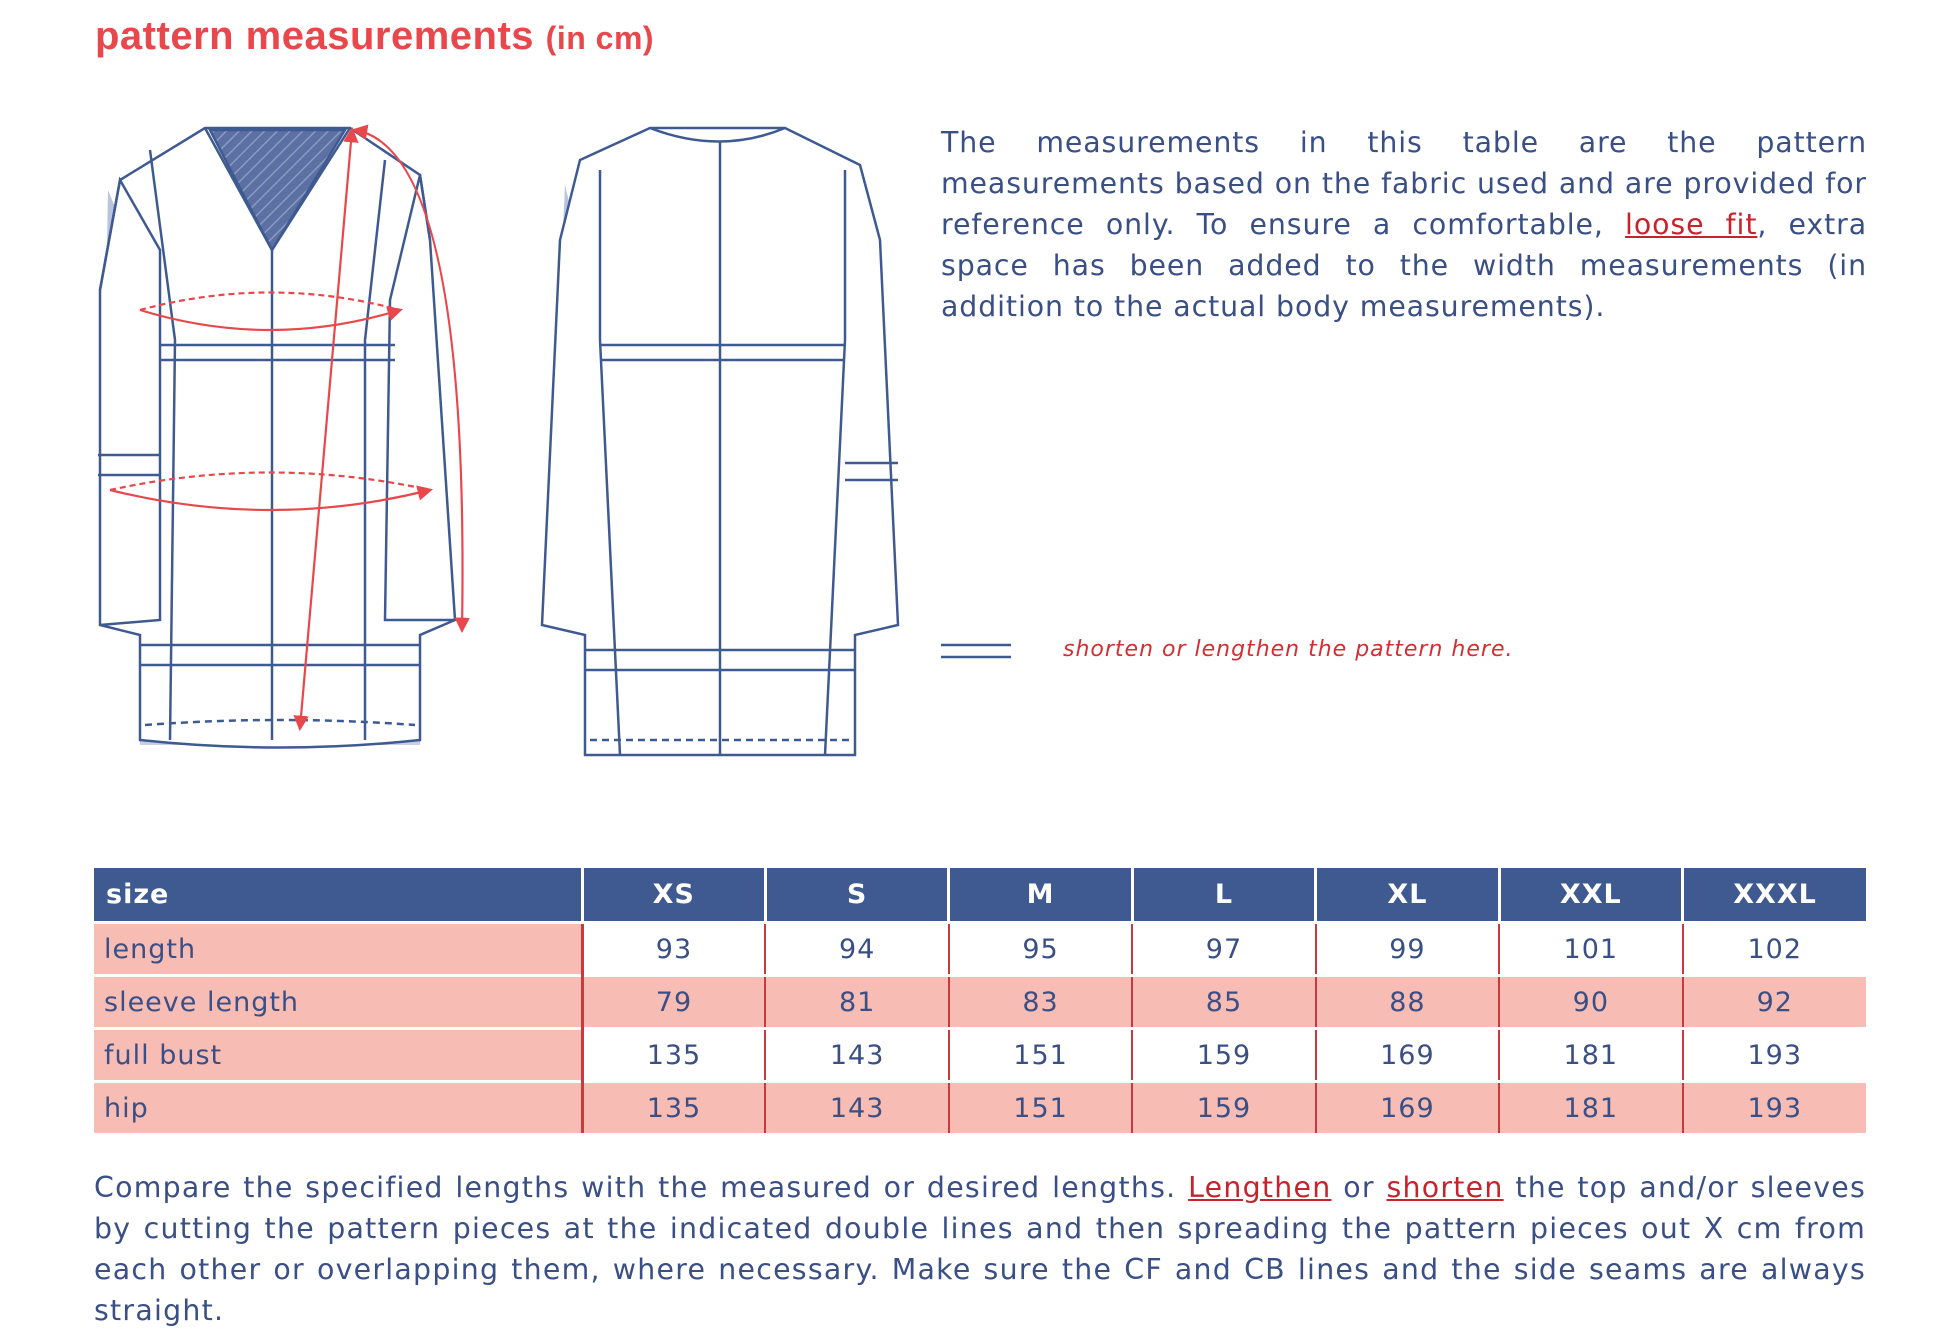  Describe the element at coordinates (717, 134) in the screenshot. I see `back-neckline` at that location.